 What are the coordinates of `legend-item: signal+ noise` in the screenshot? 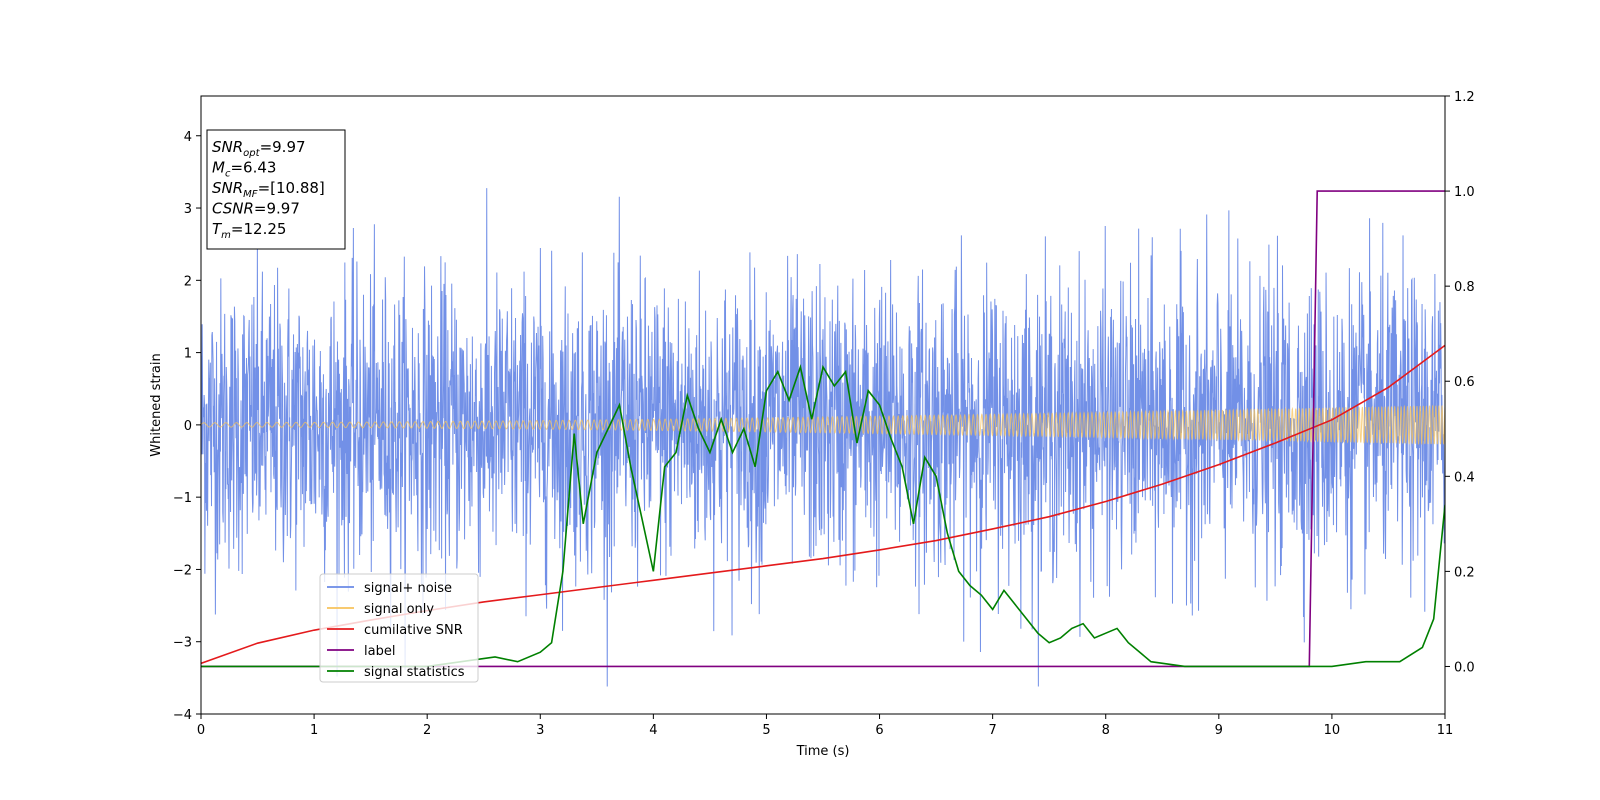 It's located at (389, 588).